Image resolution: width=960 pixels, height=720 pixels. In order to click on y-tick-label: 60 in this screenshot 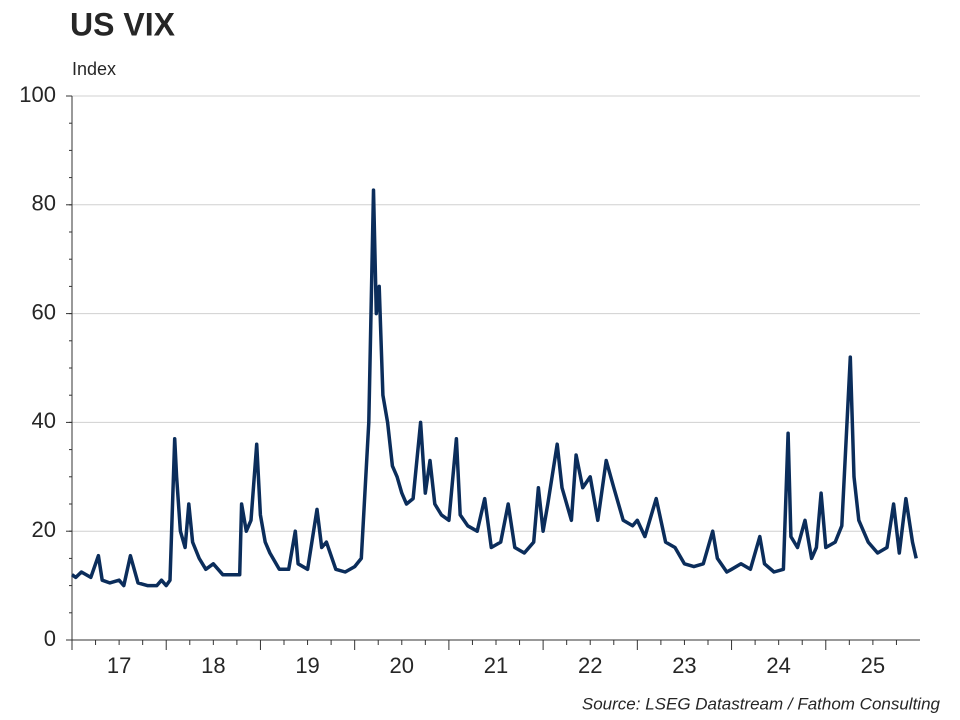, I will do `click(44, 311)`.